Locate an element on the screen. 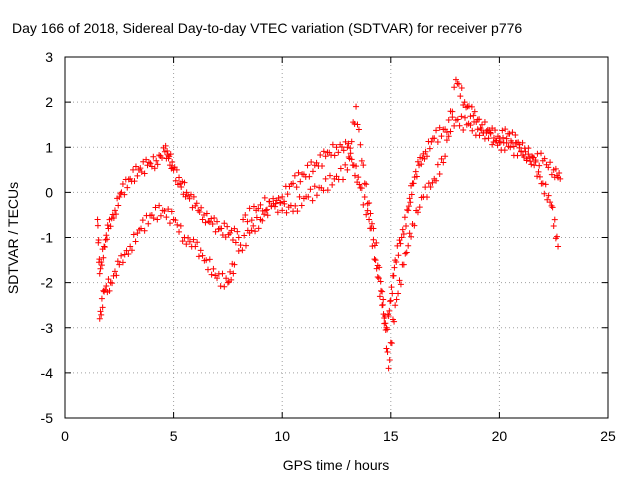 This screenshot has width=640, height=480. x-tick-label: 5 is located at coordinates (174, 436).